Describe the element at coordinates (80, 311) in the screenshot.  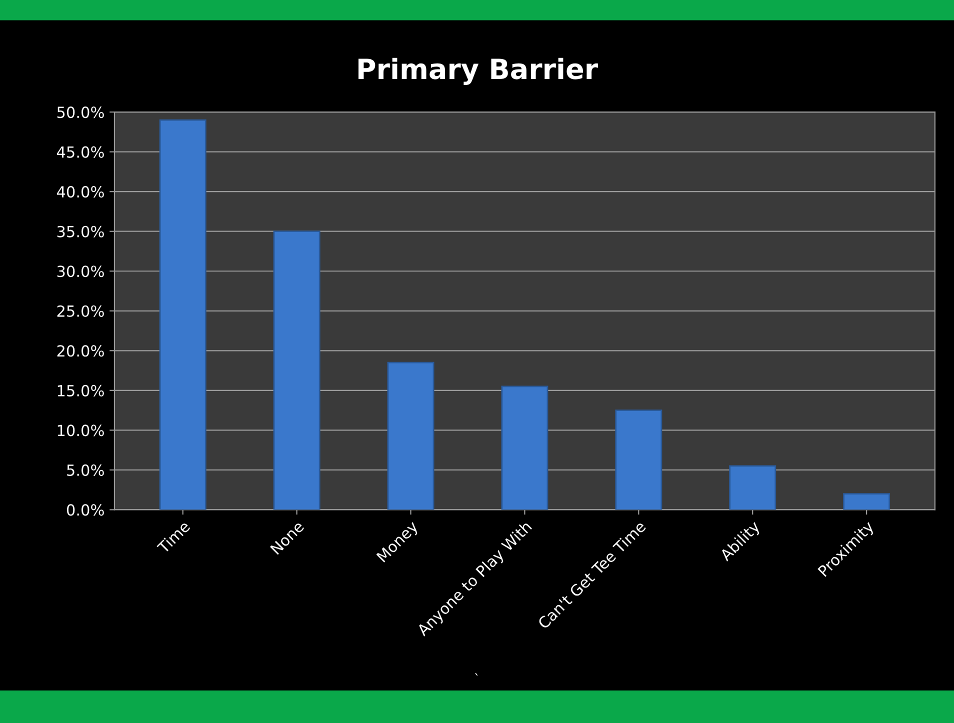
I see `y-tick-label: 25.0%` at that location.